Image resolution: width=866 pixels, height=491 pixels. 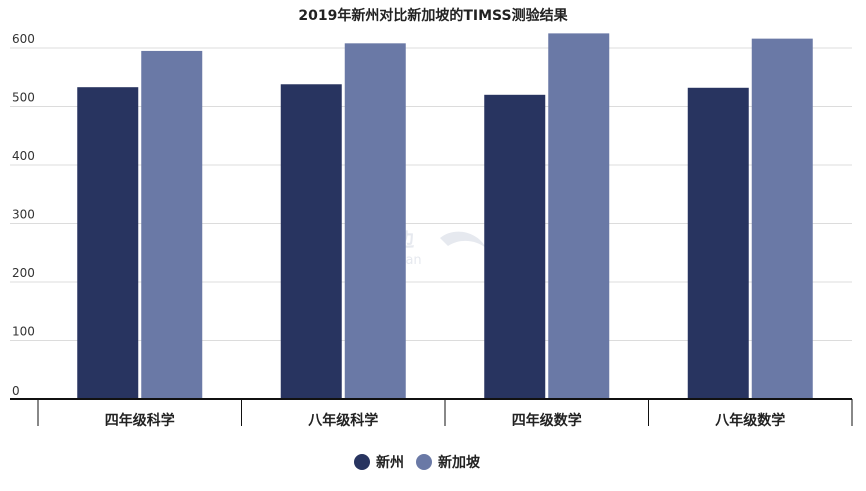 What do you see at coordinates (23, 332) in the screenshot?
I see `y-tick-label: 100` at bounding box center [23, 332].